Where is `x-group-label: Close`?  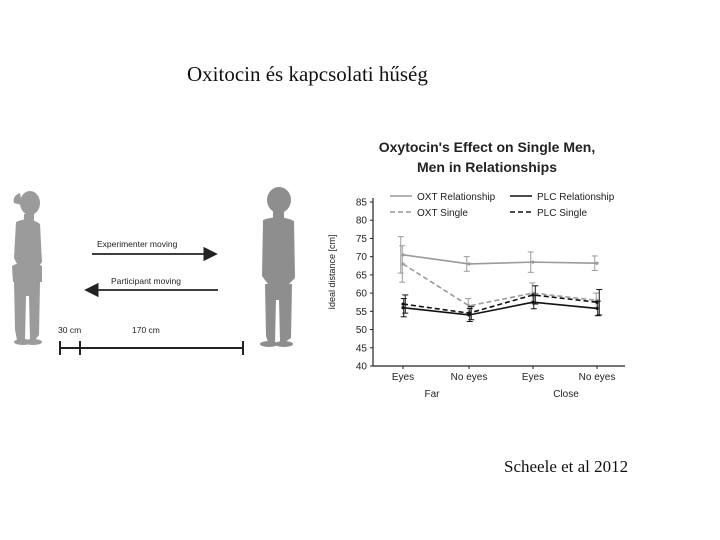 x-group-label: Close is located at coordinates (566, 394).